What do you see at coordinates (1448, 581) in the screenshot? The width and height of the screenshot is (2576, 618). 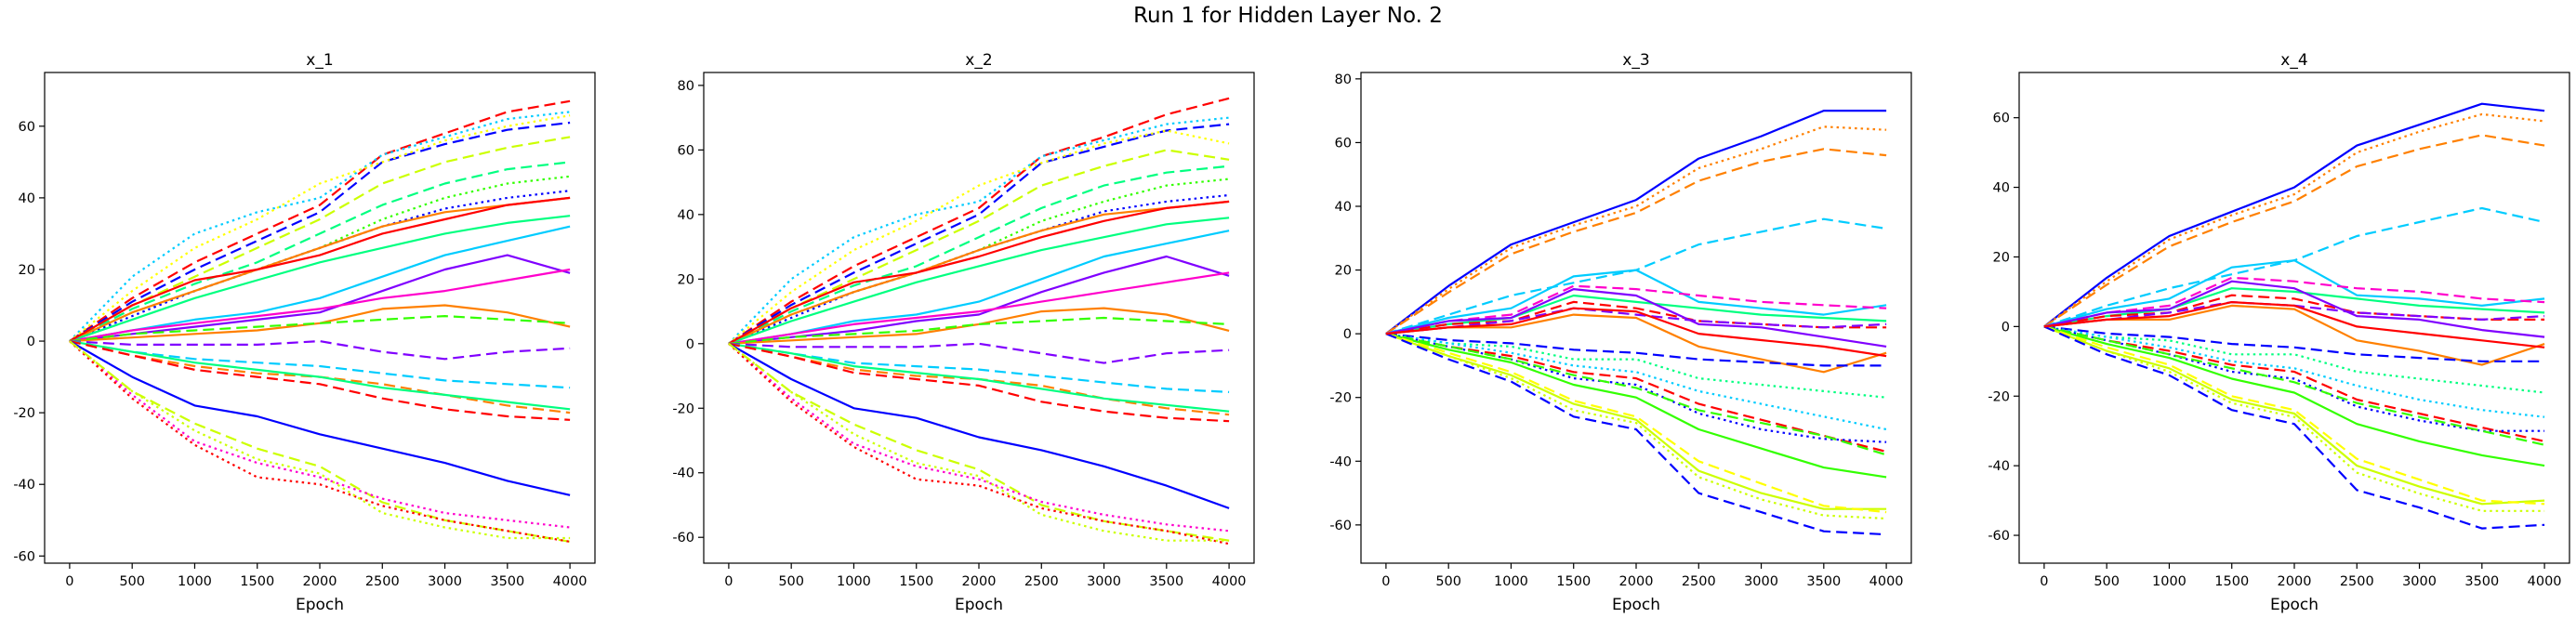 I see `x-tick-label: 500` at bounding box center [1448, 581].